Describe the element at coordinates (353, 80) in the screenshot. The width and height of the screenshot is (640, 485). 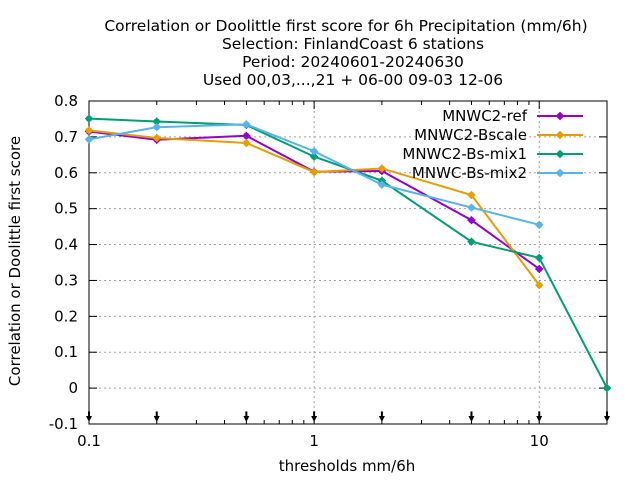
I see `title-line-4: Used 00,03,...,21 + 06-00 09-03 12-06` at that location.